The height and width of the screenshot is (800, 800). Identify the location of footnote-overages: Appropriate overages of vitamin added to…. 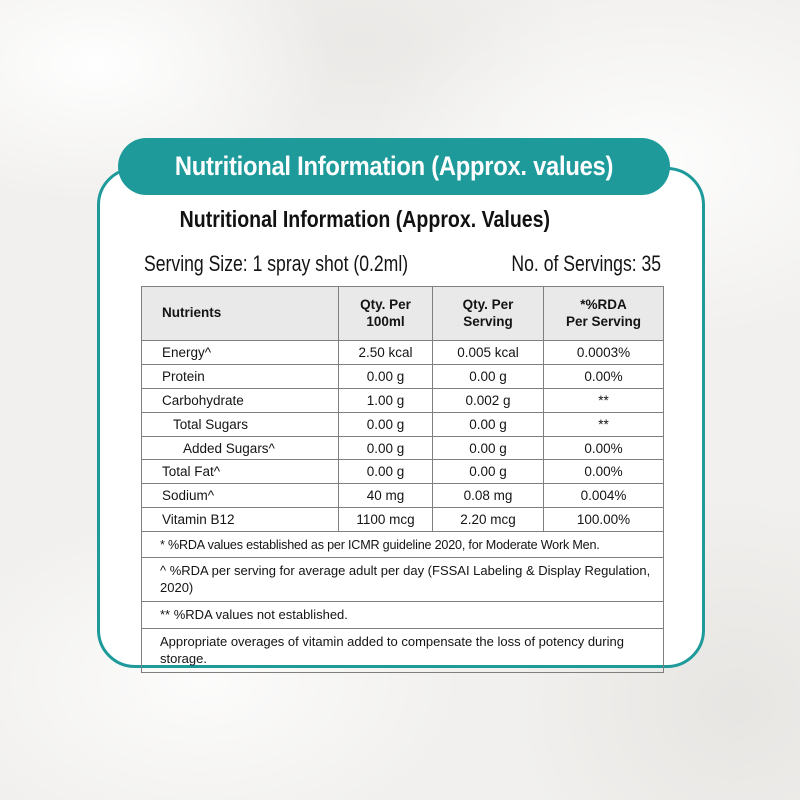
(402, 650).